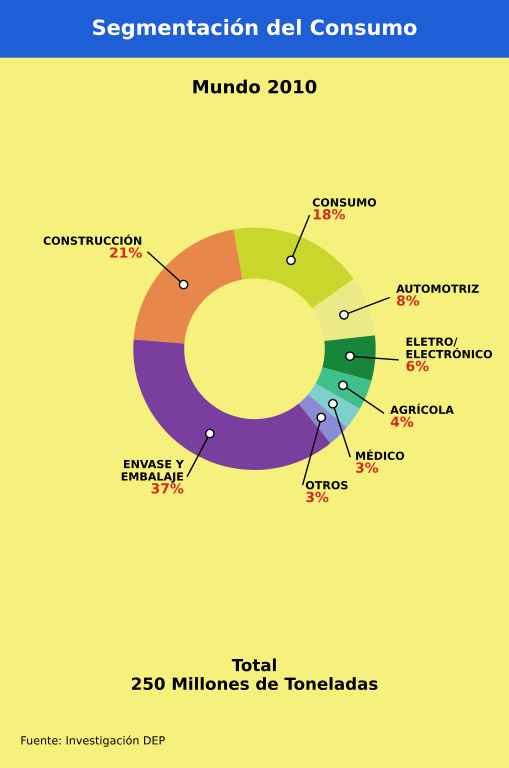 The height and width of the screenshot is (768, 509). What do you see at coordinates (408, 300) in the screenshot?
I see `data-label: 8%` at bounding box center [408, 300].